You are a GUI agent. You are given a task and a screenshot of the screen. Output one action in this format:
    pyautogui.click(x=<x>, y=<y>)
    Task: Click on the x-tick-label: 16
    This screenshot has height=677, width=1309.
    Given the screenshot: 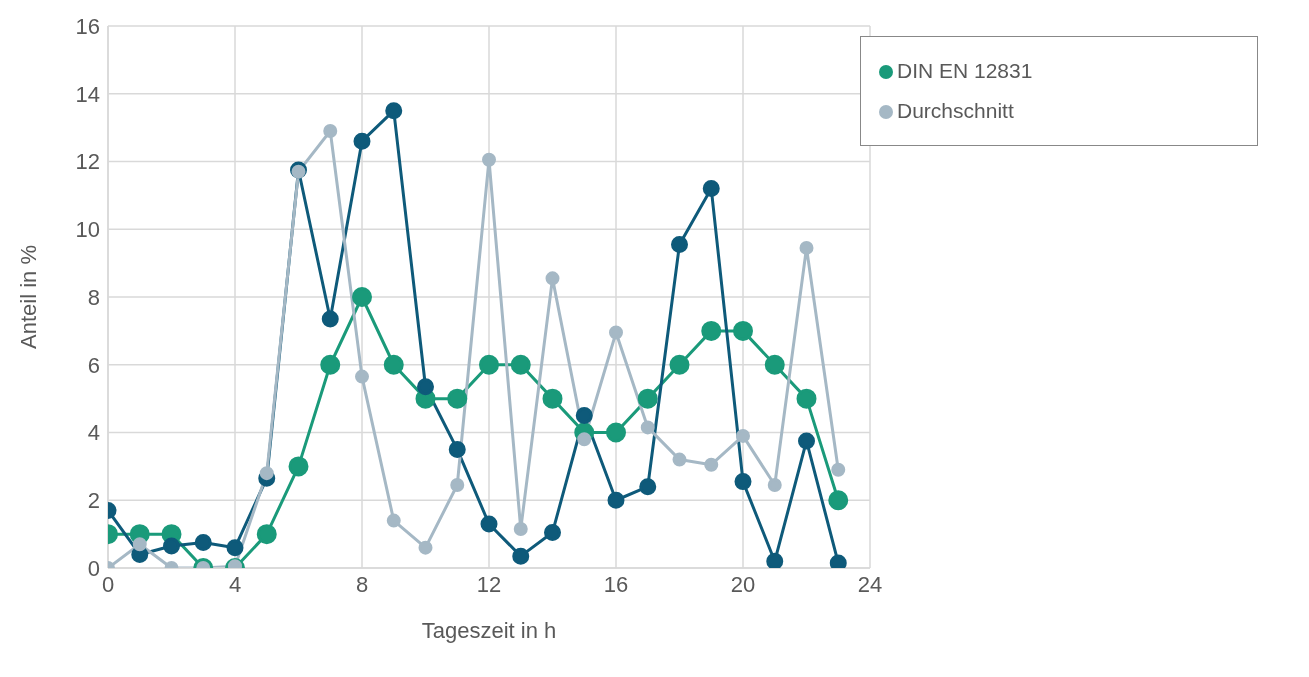 What is the action you would take?
    pyautogui.click(x=616, y=584)
    